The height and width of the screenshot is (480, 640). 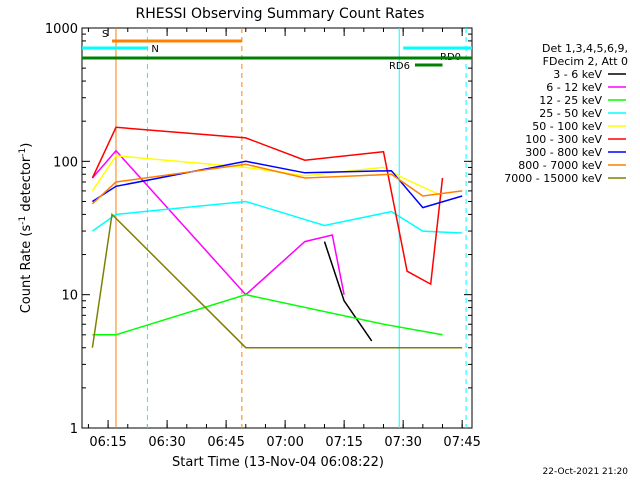 What do you see at coordinates (461, 442) in the screenshot?
I see `x-tick-label: 07:45` at bounding box center [461, 442].